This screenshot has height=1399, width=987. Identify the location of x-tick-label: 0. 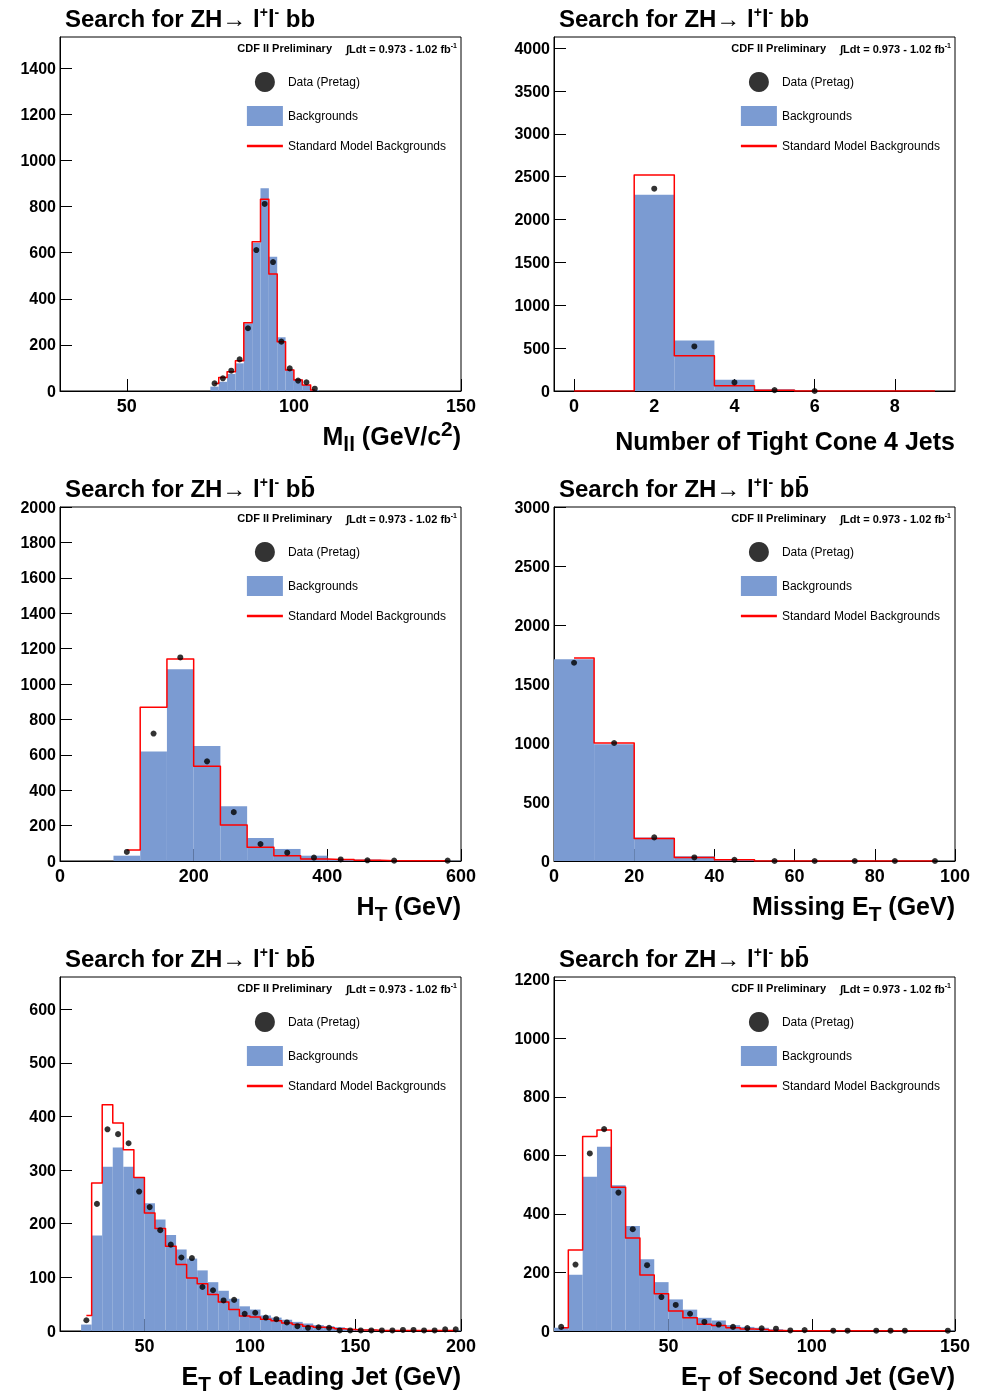
(574, 406).